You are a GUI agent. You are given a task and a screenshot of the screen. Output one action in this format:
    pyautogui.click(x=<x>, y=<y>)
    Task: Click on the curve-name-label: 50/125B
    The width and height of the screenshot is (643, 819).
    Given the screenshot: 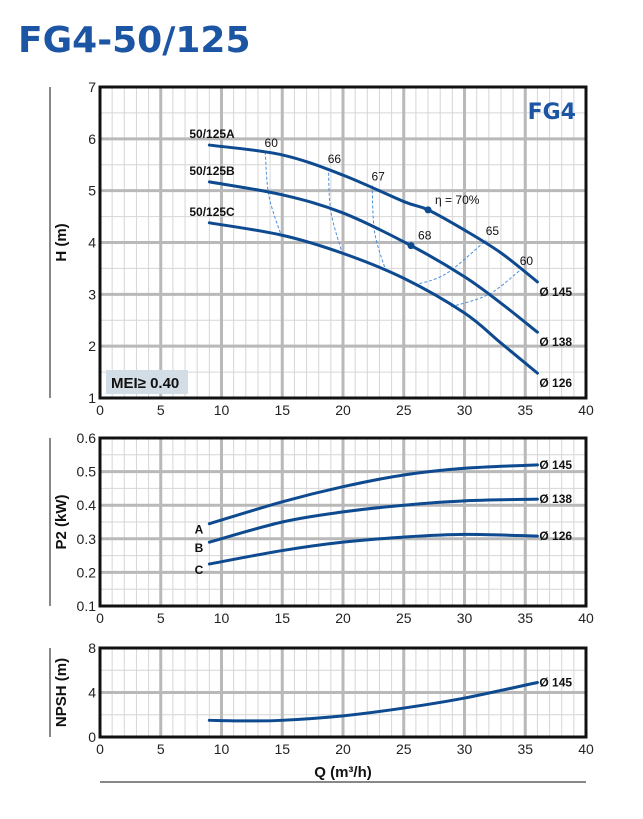 What is the action you would take?
    pyautogui.click(x=212, y=171)
    